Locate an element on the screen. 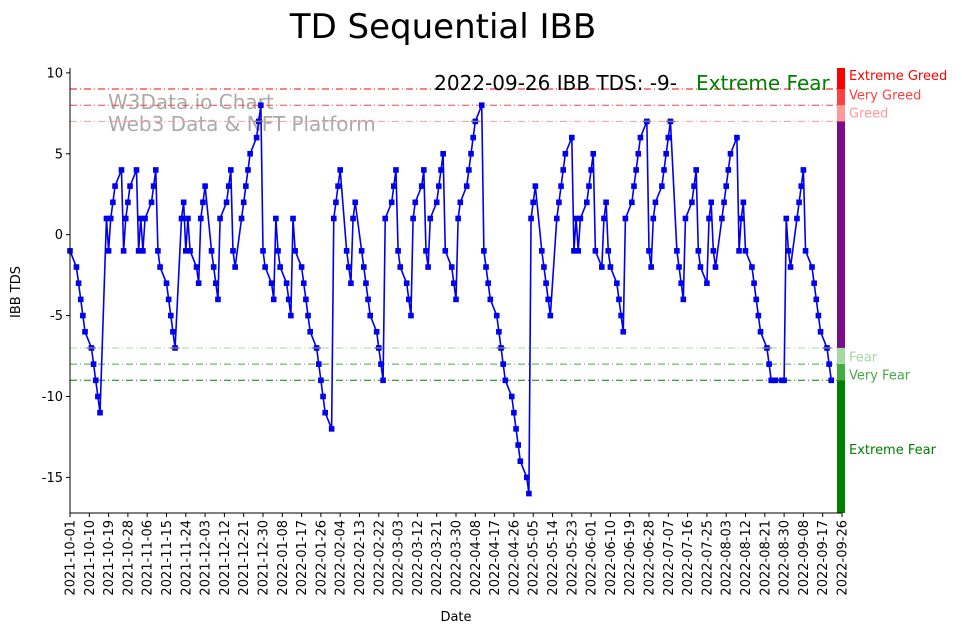 This screenshot has height=633, width=962. annotation-status: Extreme Fear is located at coordinates (763, 83).